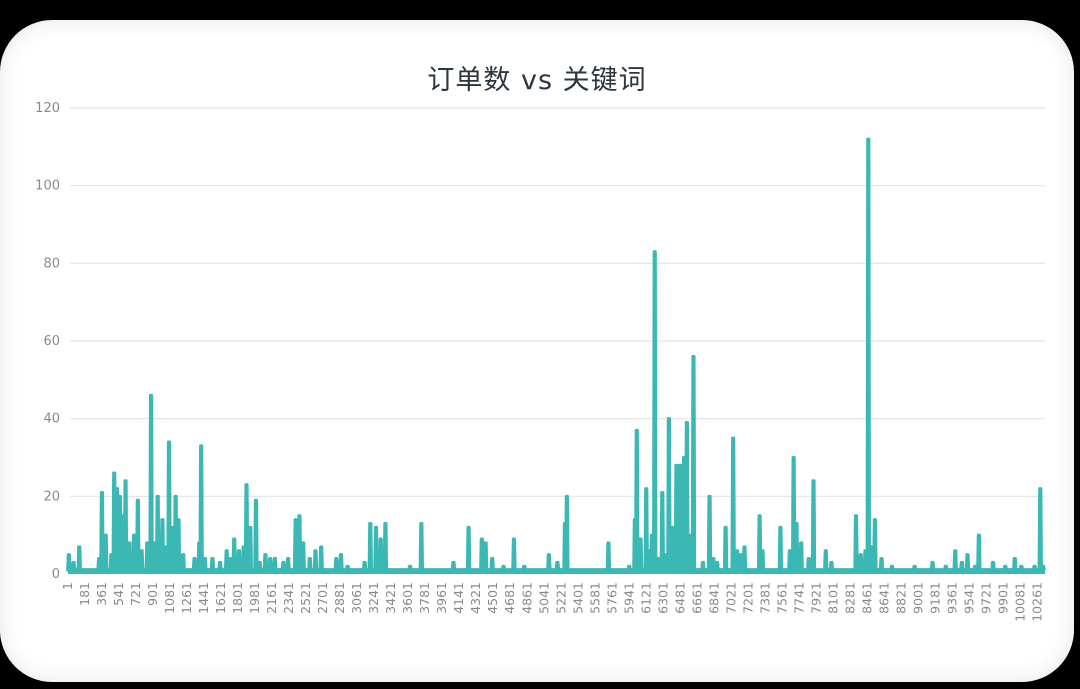  What do you see at coordinates (1037, 602) in the screenshot?
I see `x-tick-label: 10261` at bounding box center [1037, 602].